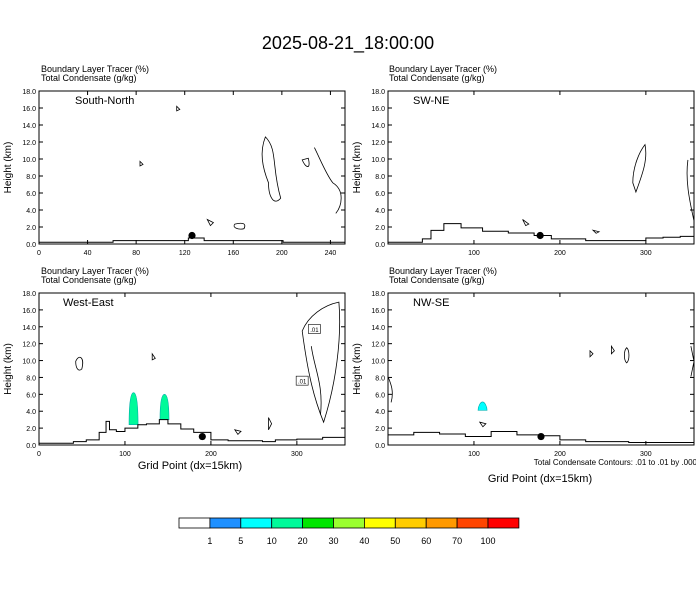 This screenshot has width=696, height=612. What do you see at coordinates (233, 253) in the screenshot?
I see `x-tick-label: 160` at bounding box center [233, 253].